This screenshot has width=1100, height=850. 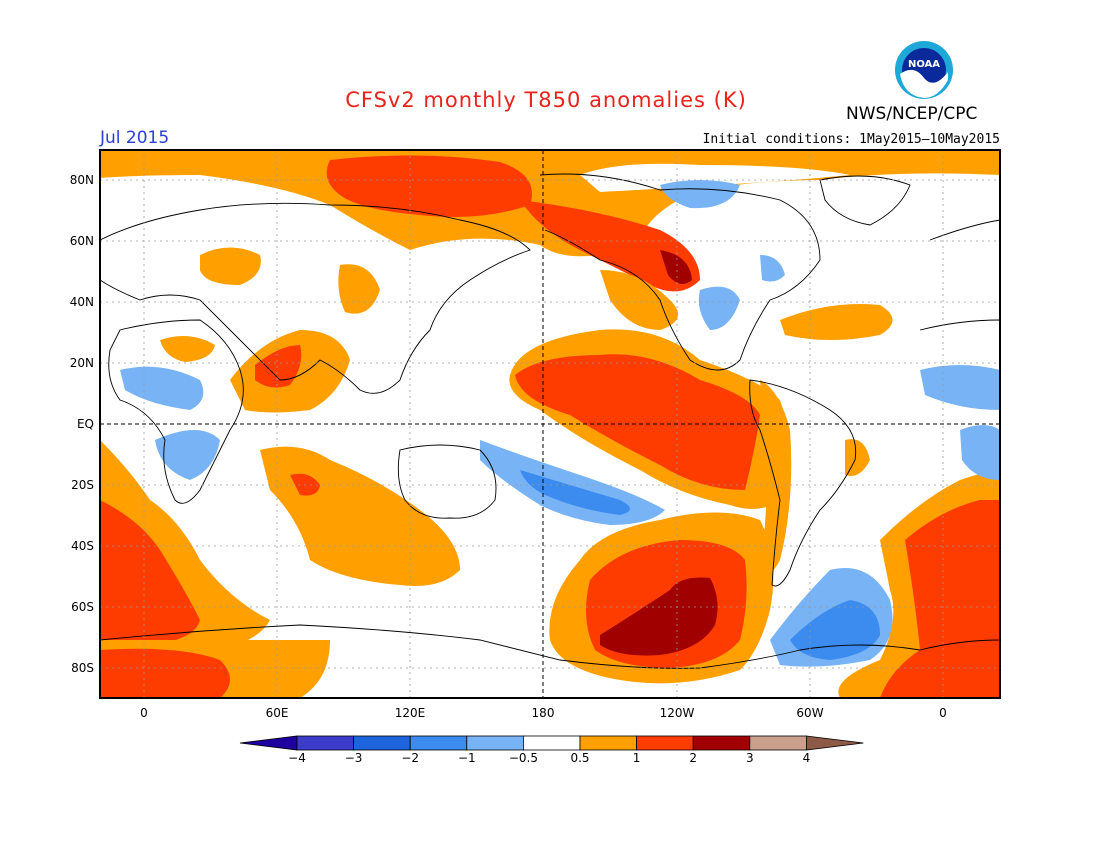 I want to click on anomaly-andes-orange, so click(x=776, y=477).